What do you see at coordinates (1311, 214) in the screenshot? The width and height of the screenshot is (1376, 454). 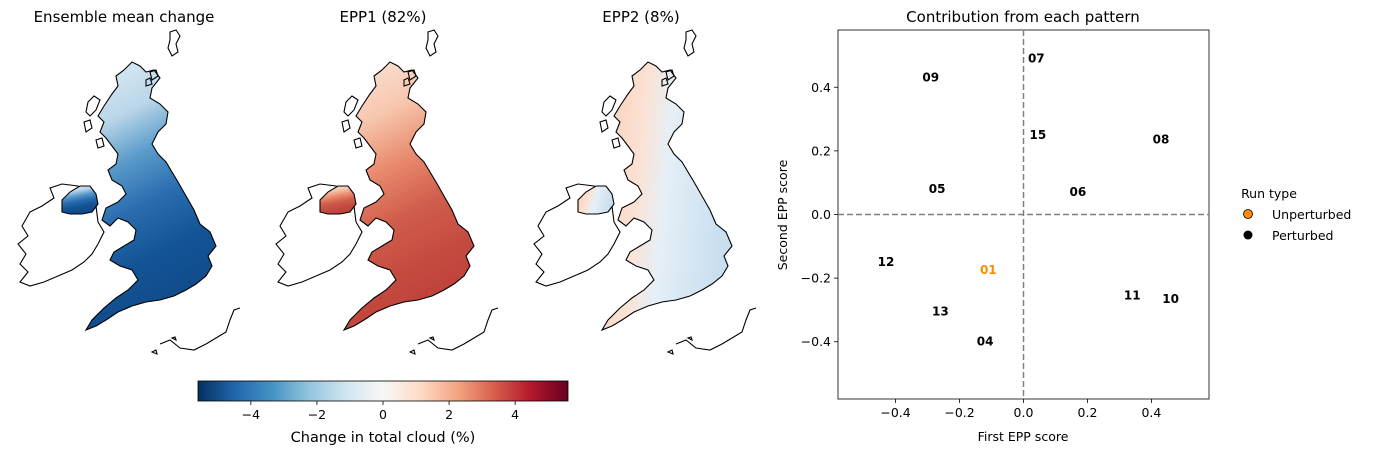 I see `legend-label-unperturbed: Unperturbed` at bounding box center [1311, 214].